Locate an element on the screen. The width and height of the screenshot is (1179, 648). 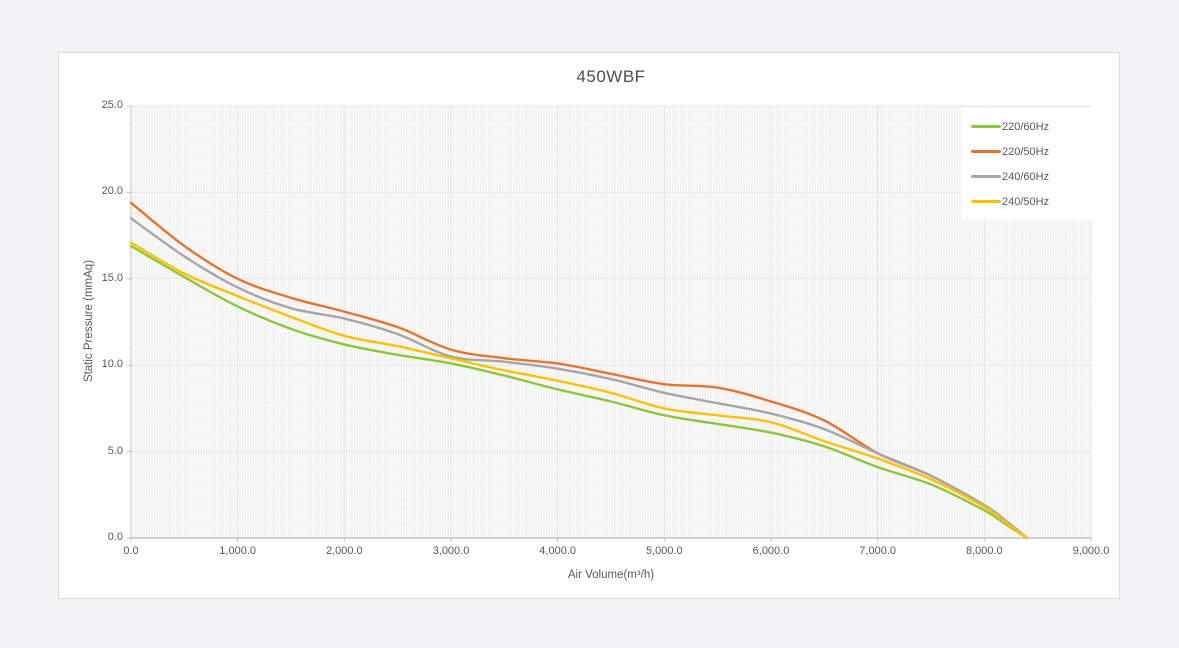
legend-item: 220/50Hz is located at coordinates (1030, 151).